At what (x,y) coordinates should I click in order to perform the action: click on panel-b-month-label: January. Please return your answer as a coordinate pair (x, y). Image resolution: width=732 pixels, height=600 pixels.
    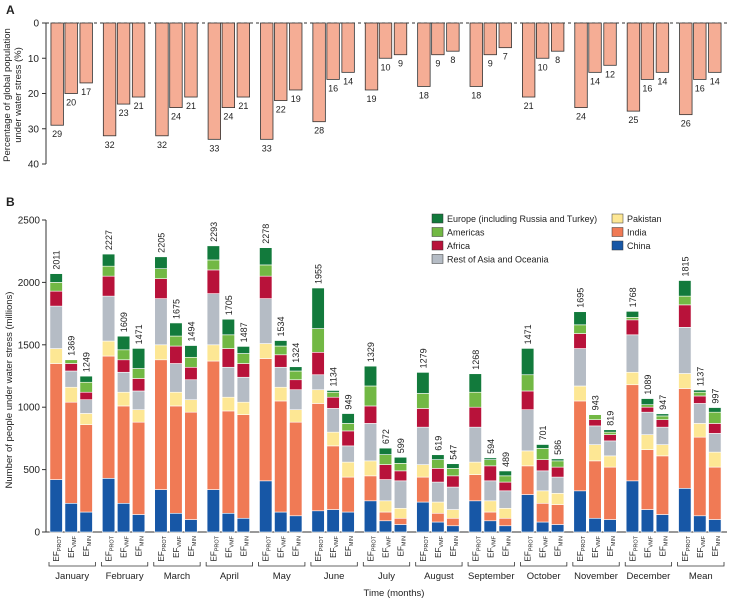
    Looking at the image, I should click on (72, 576).